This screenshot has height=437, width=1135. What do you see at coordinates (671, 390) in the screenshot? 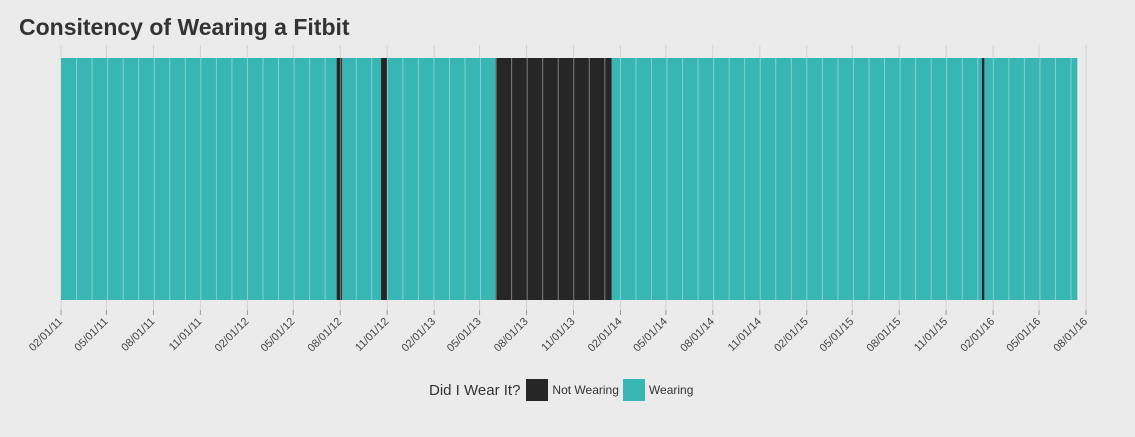
I see `legend-label-wearing: Wearing` at bounding box center [671, 390].